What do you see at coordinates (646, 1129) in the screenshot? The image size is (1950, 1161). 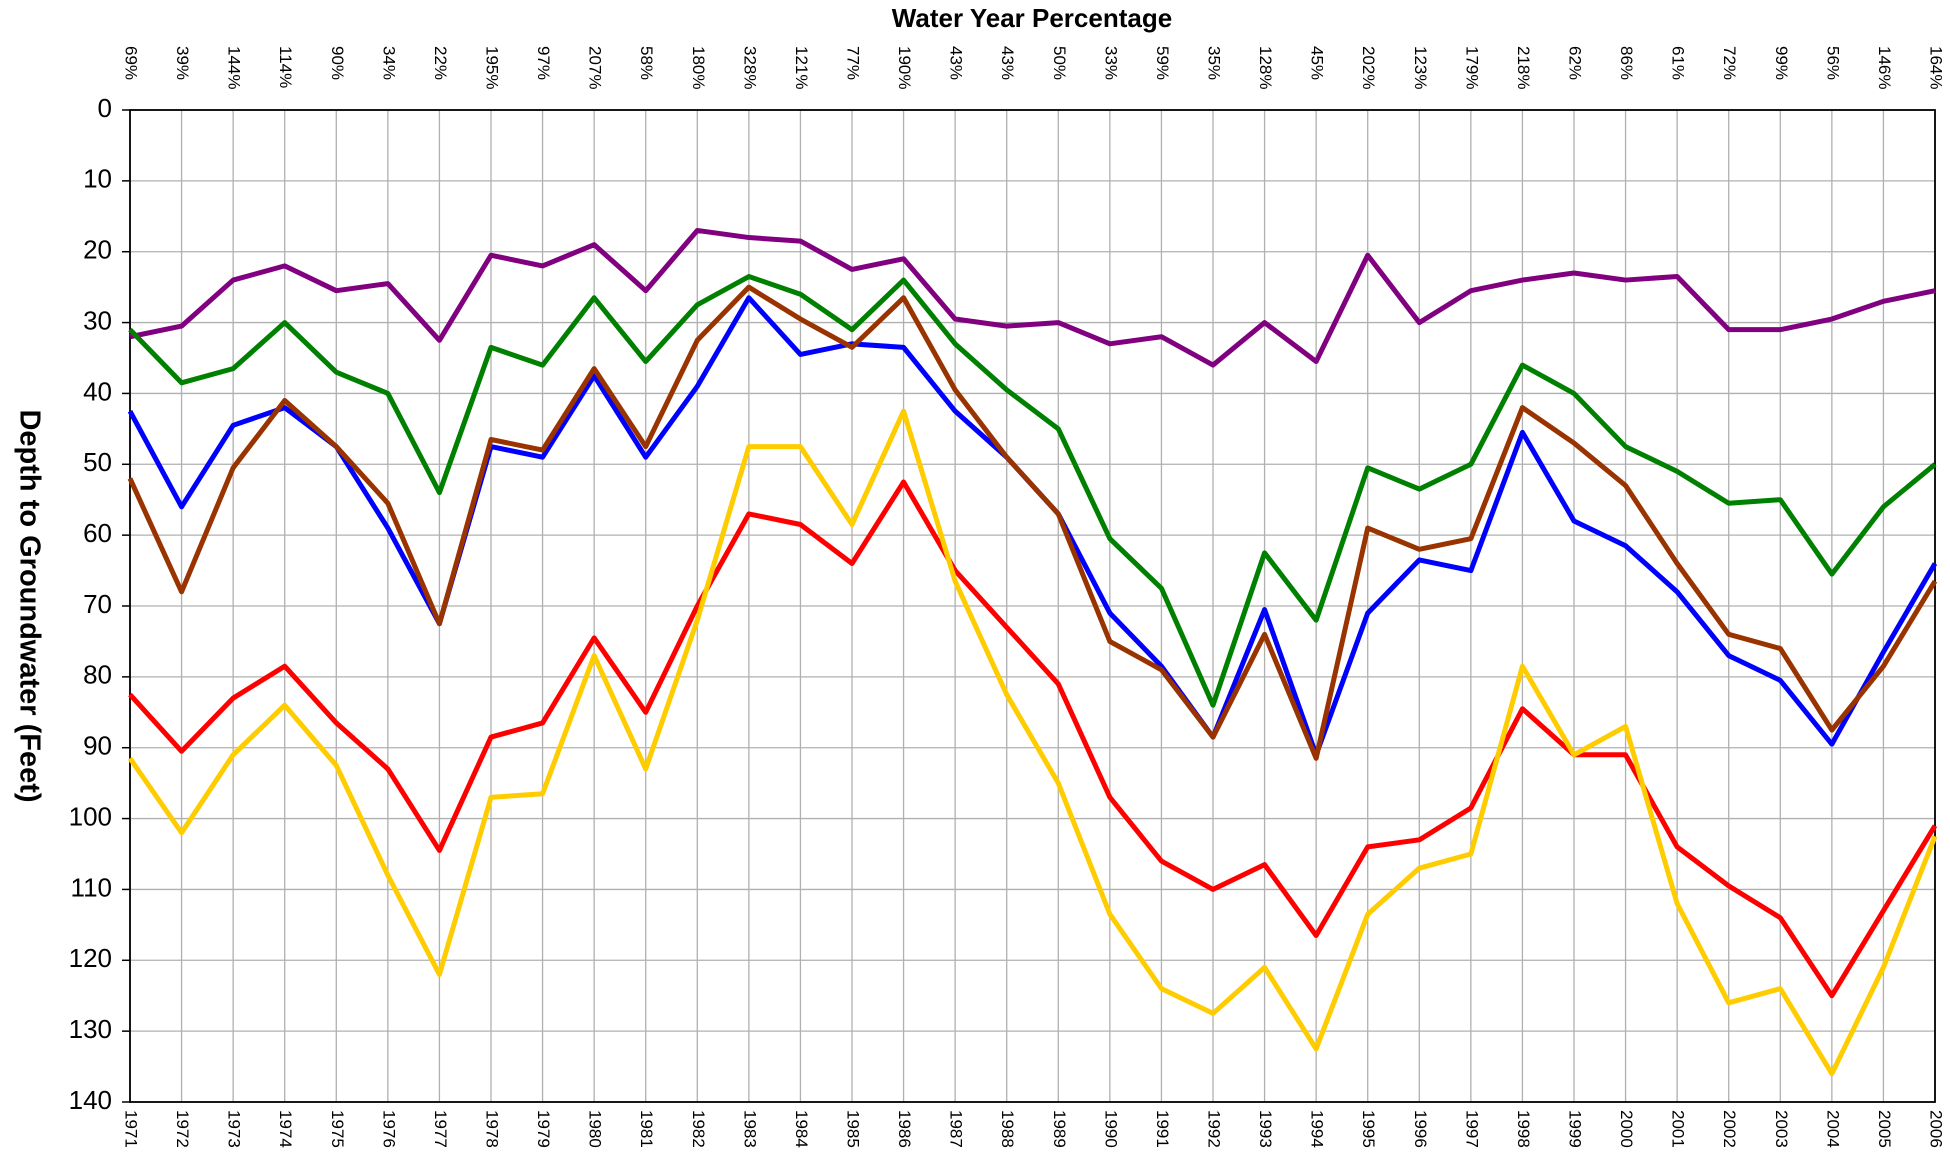 I see `x-tick-label: 1981` at bounding box center [646, 1129].